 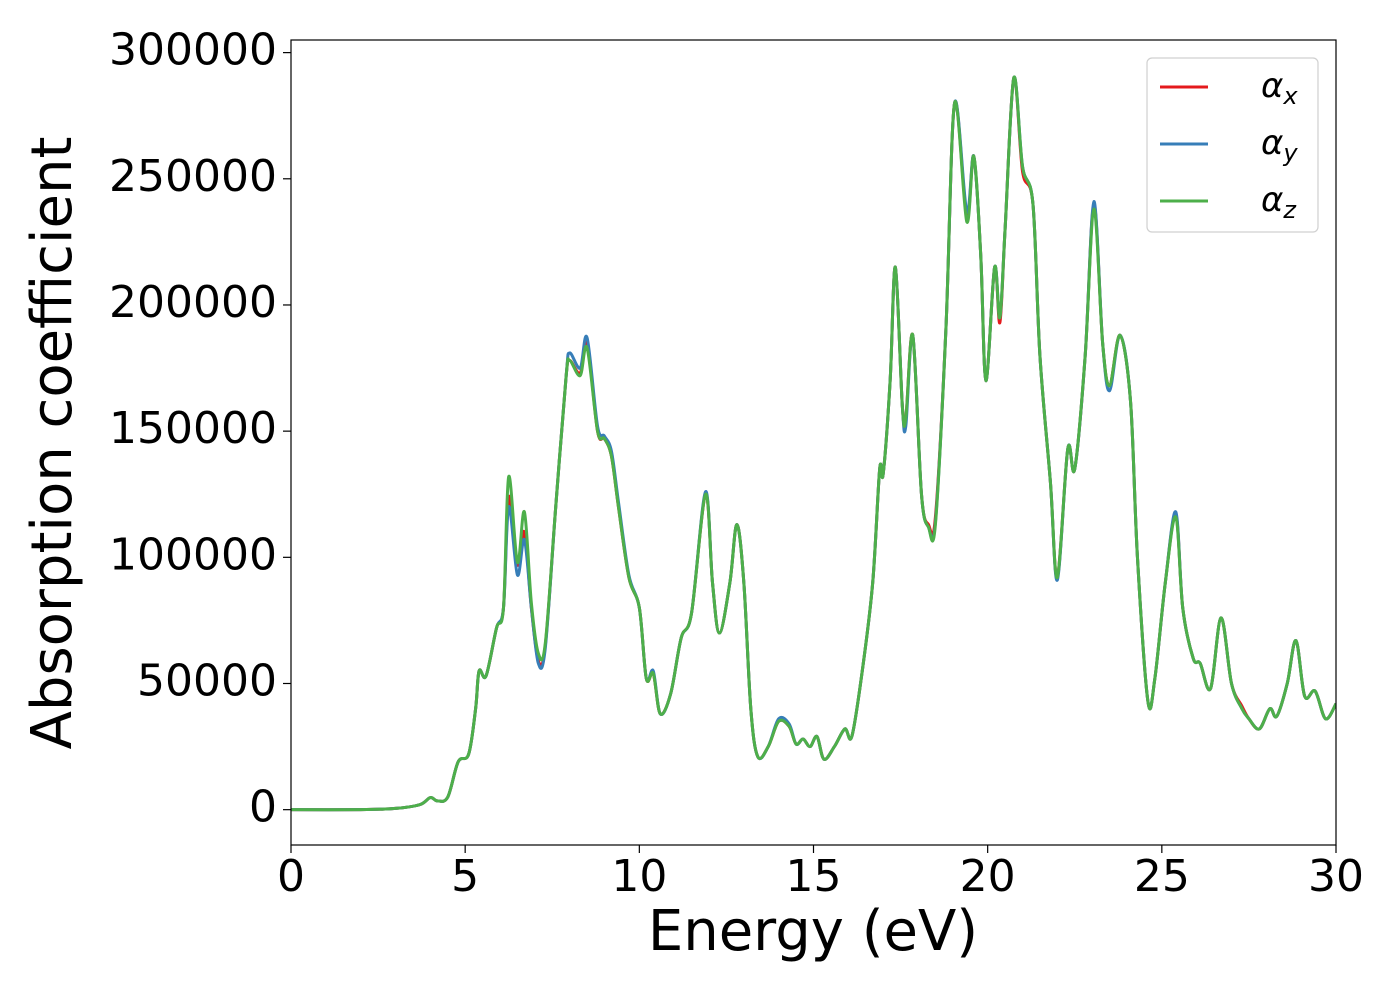 What do you see at coordinates (52, 443) in the screenshot?
I see `y-axis-label: Absorption coefficient` at bounding box center [52, 443].